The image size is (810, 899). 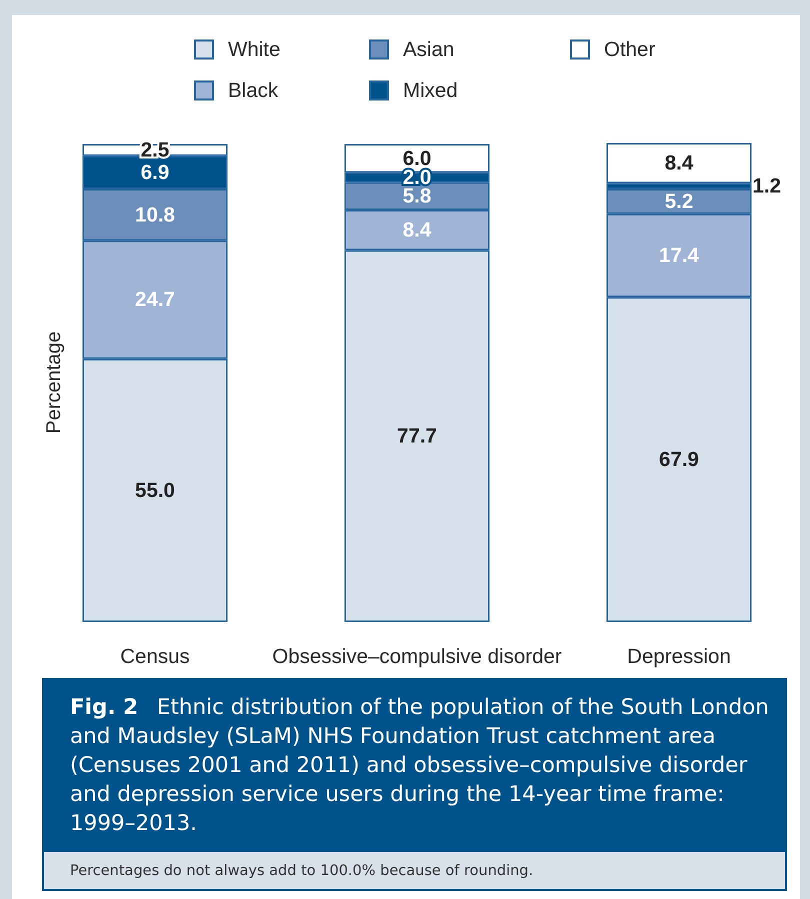 I want to click on data-label: 6.9, so click(x=155, y=172).